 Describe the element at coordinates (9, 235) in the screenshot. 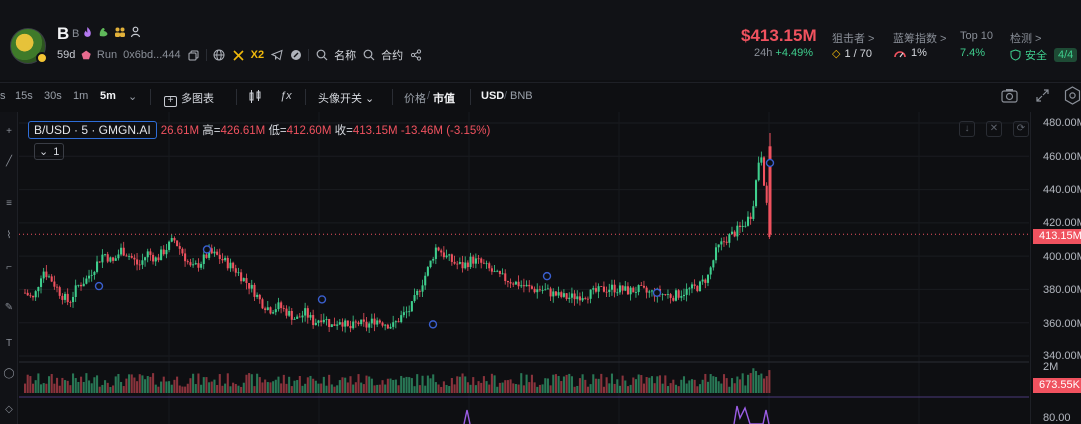

I see `pattern-icon: ⌇` at that location.